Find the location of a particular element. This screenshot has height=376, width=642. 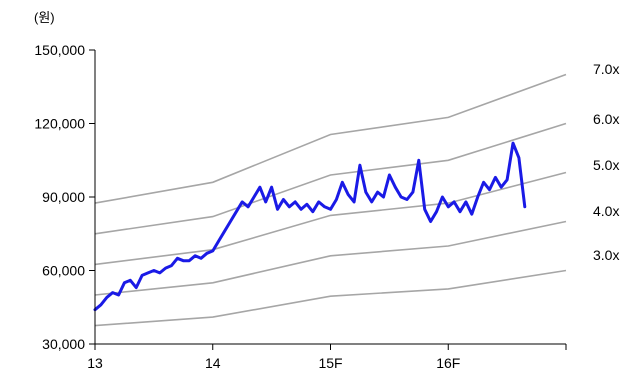

band-label-6-0x: 6.0x is located at coordinates (606, 119).